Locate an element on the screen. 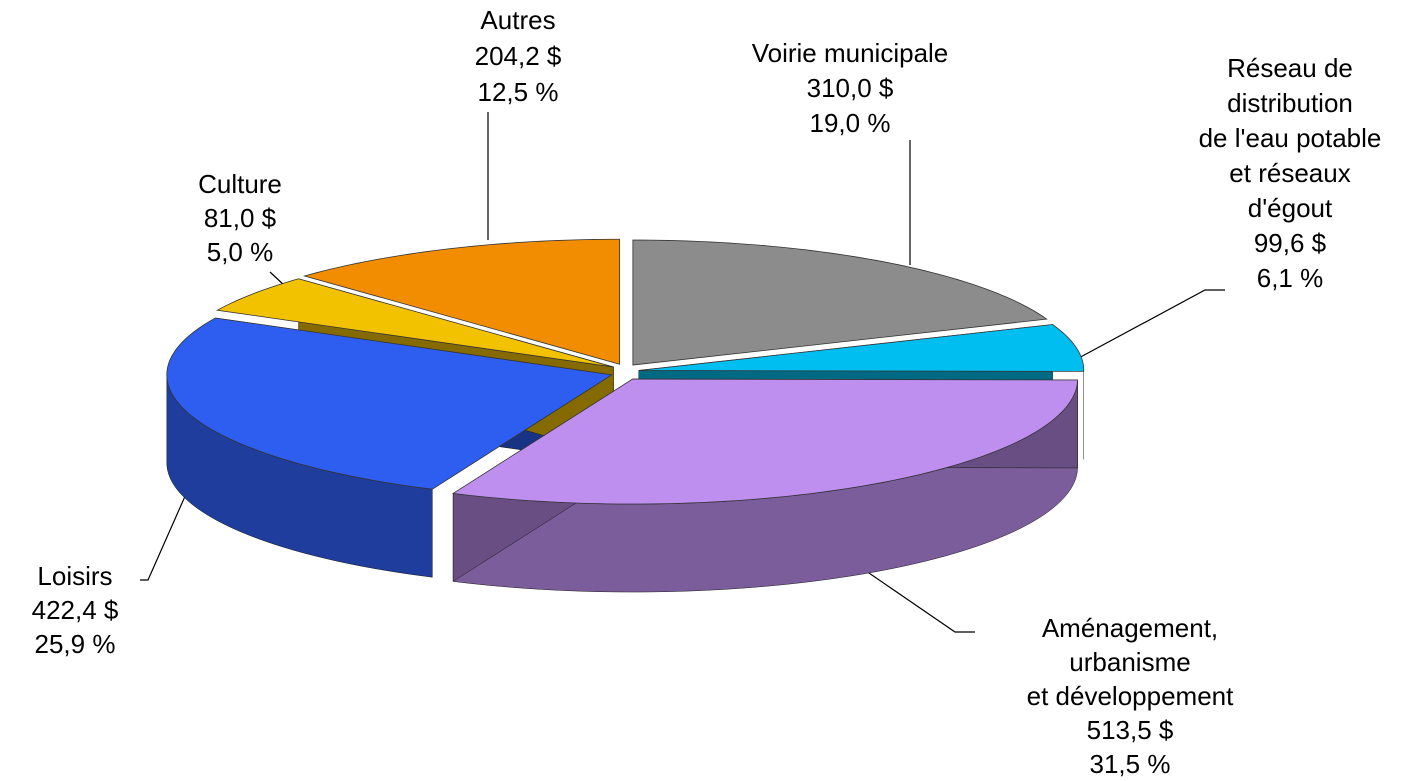 Image resolution: width=1428 pixels, height=781 pixels. value-label: 513,5 $ is located at coordinates (1130, 730).